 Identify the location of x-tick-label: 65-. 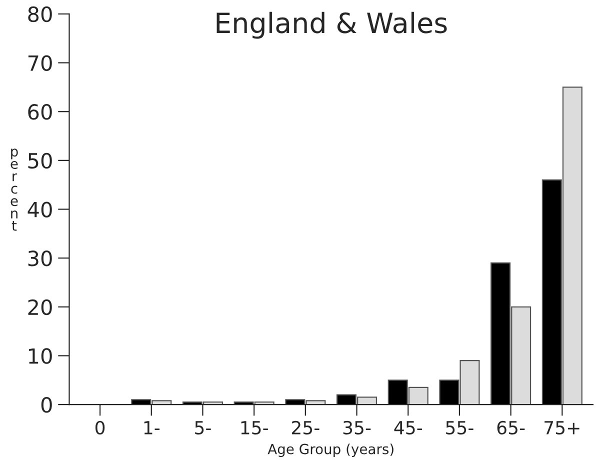
(511, 427).